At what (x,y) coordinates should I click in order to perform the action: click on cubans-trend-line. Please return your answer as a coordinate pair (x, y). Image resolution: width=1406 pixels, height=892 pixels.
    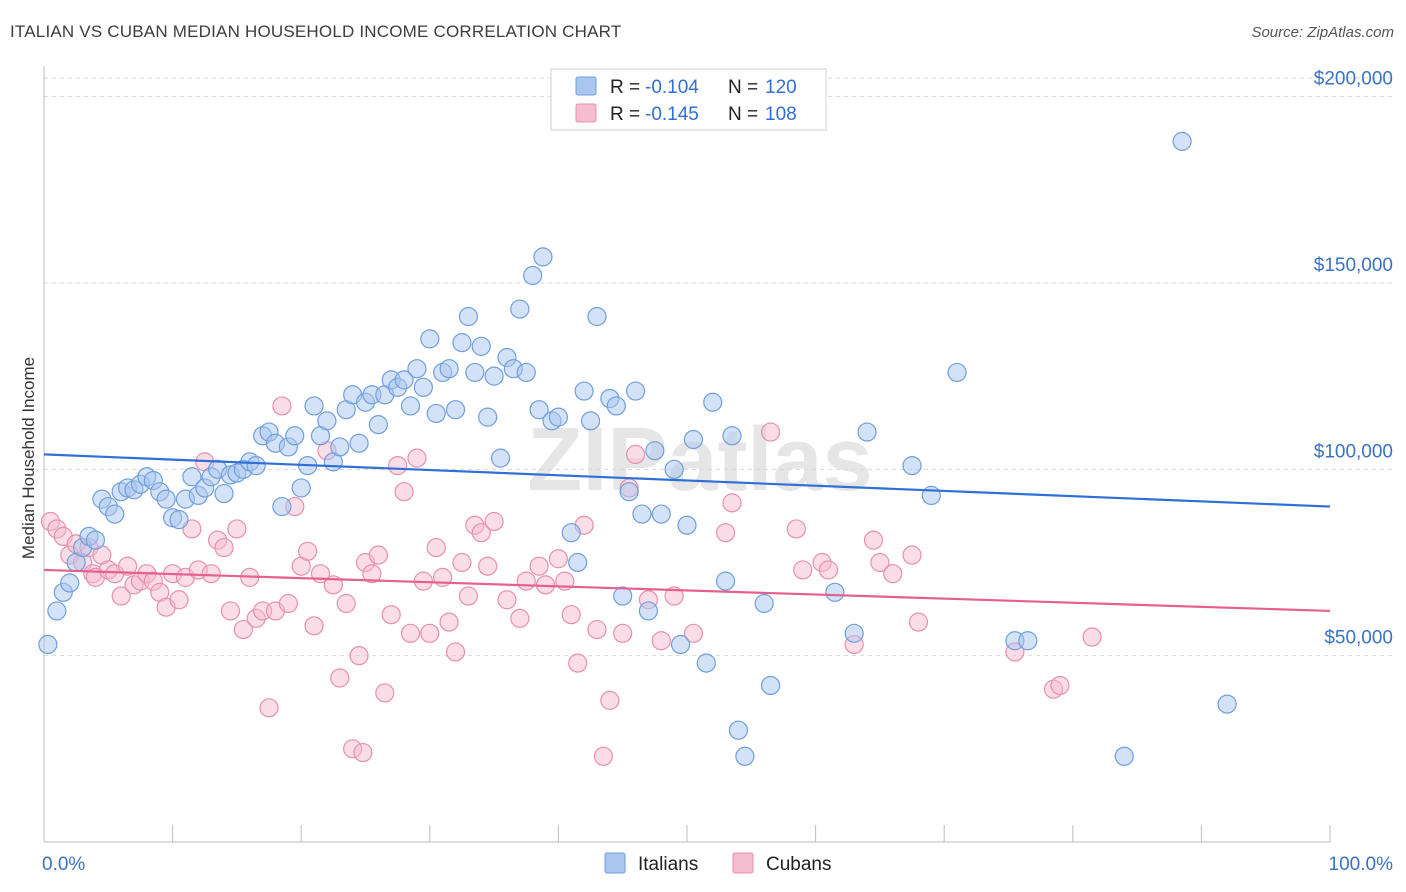
    Looking at the image, I should click on (687, 590).